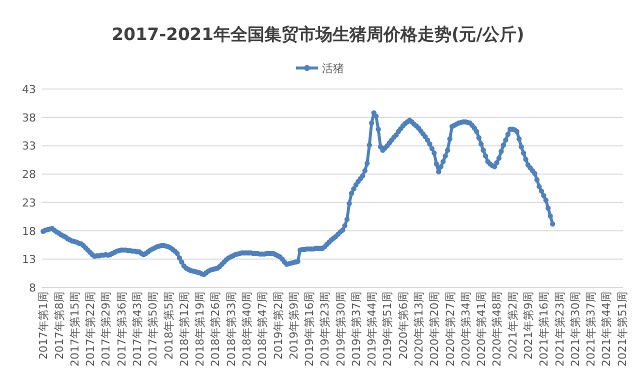 Image resolution: width=636 pixels, height=374 pixels. What do you see at coordinates (43, 326) in the screenshot?
I see `x-tick-label: 2017年第1周` at bounding box center [43, 326].